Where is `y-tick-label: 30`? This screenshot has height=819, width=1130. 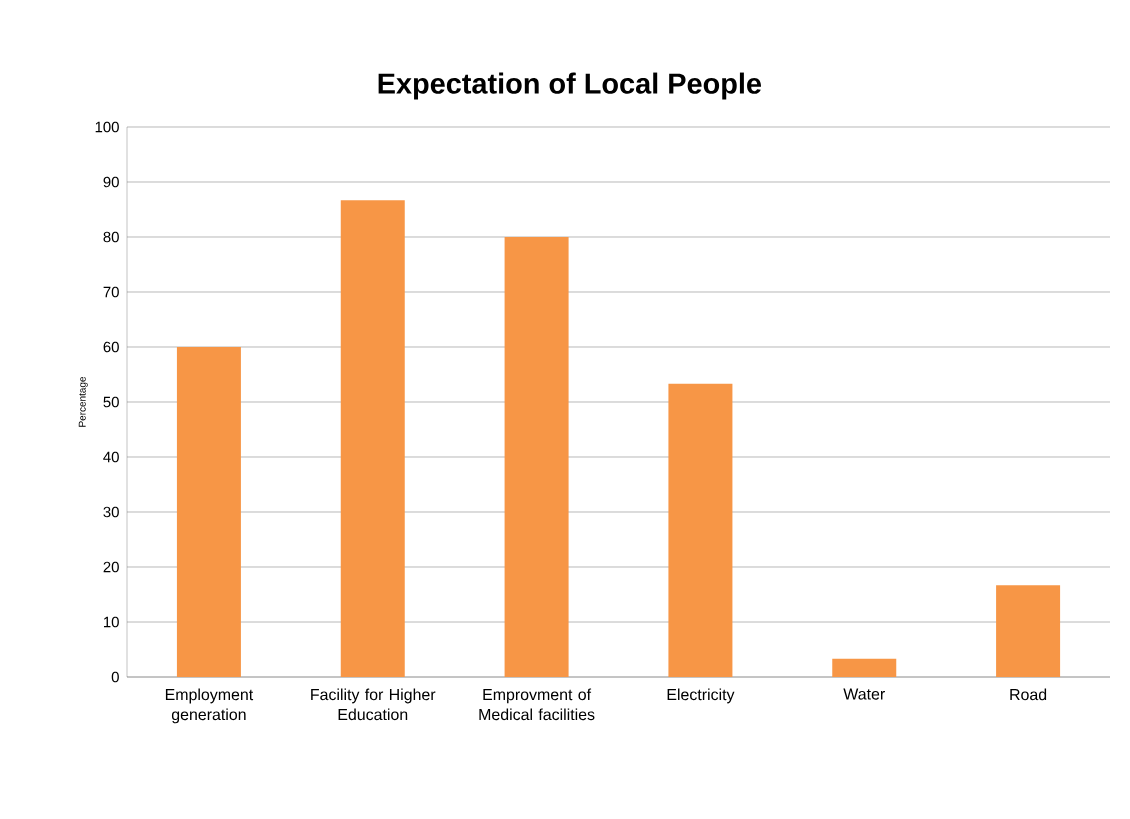 y-tick-label: 30 is located at coordinates (111, 512).